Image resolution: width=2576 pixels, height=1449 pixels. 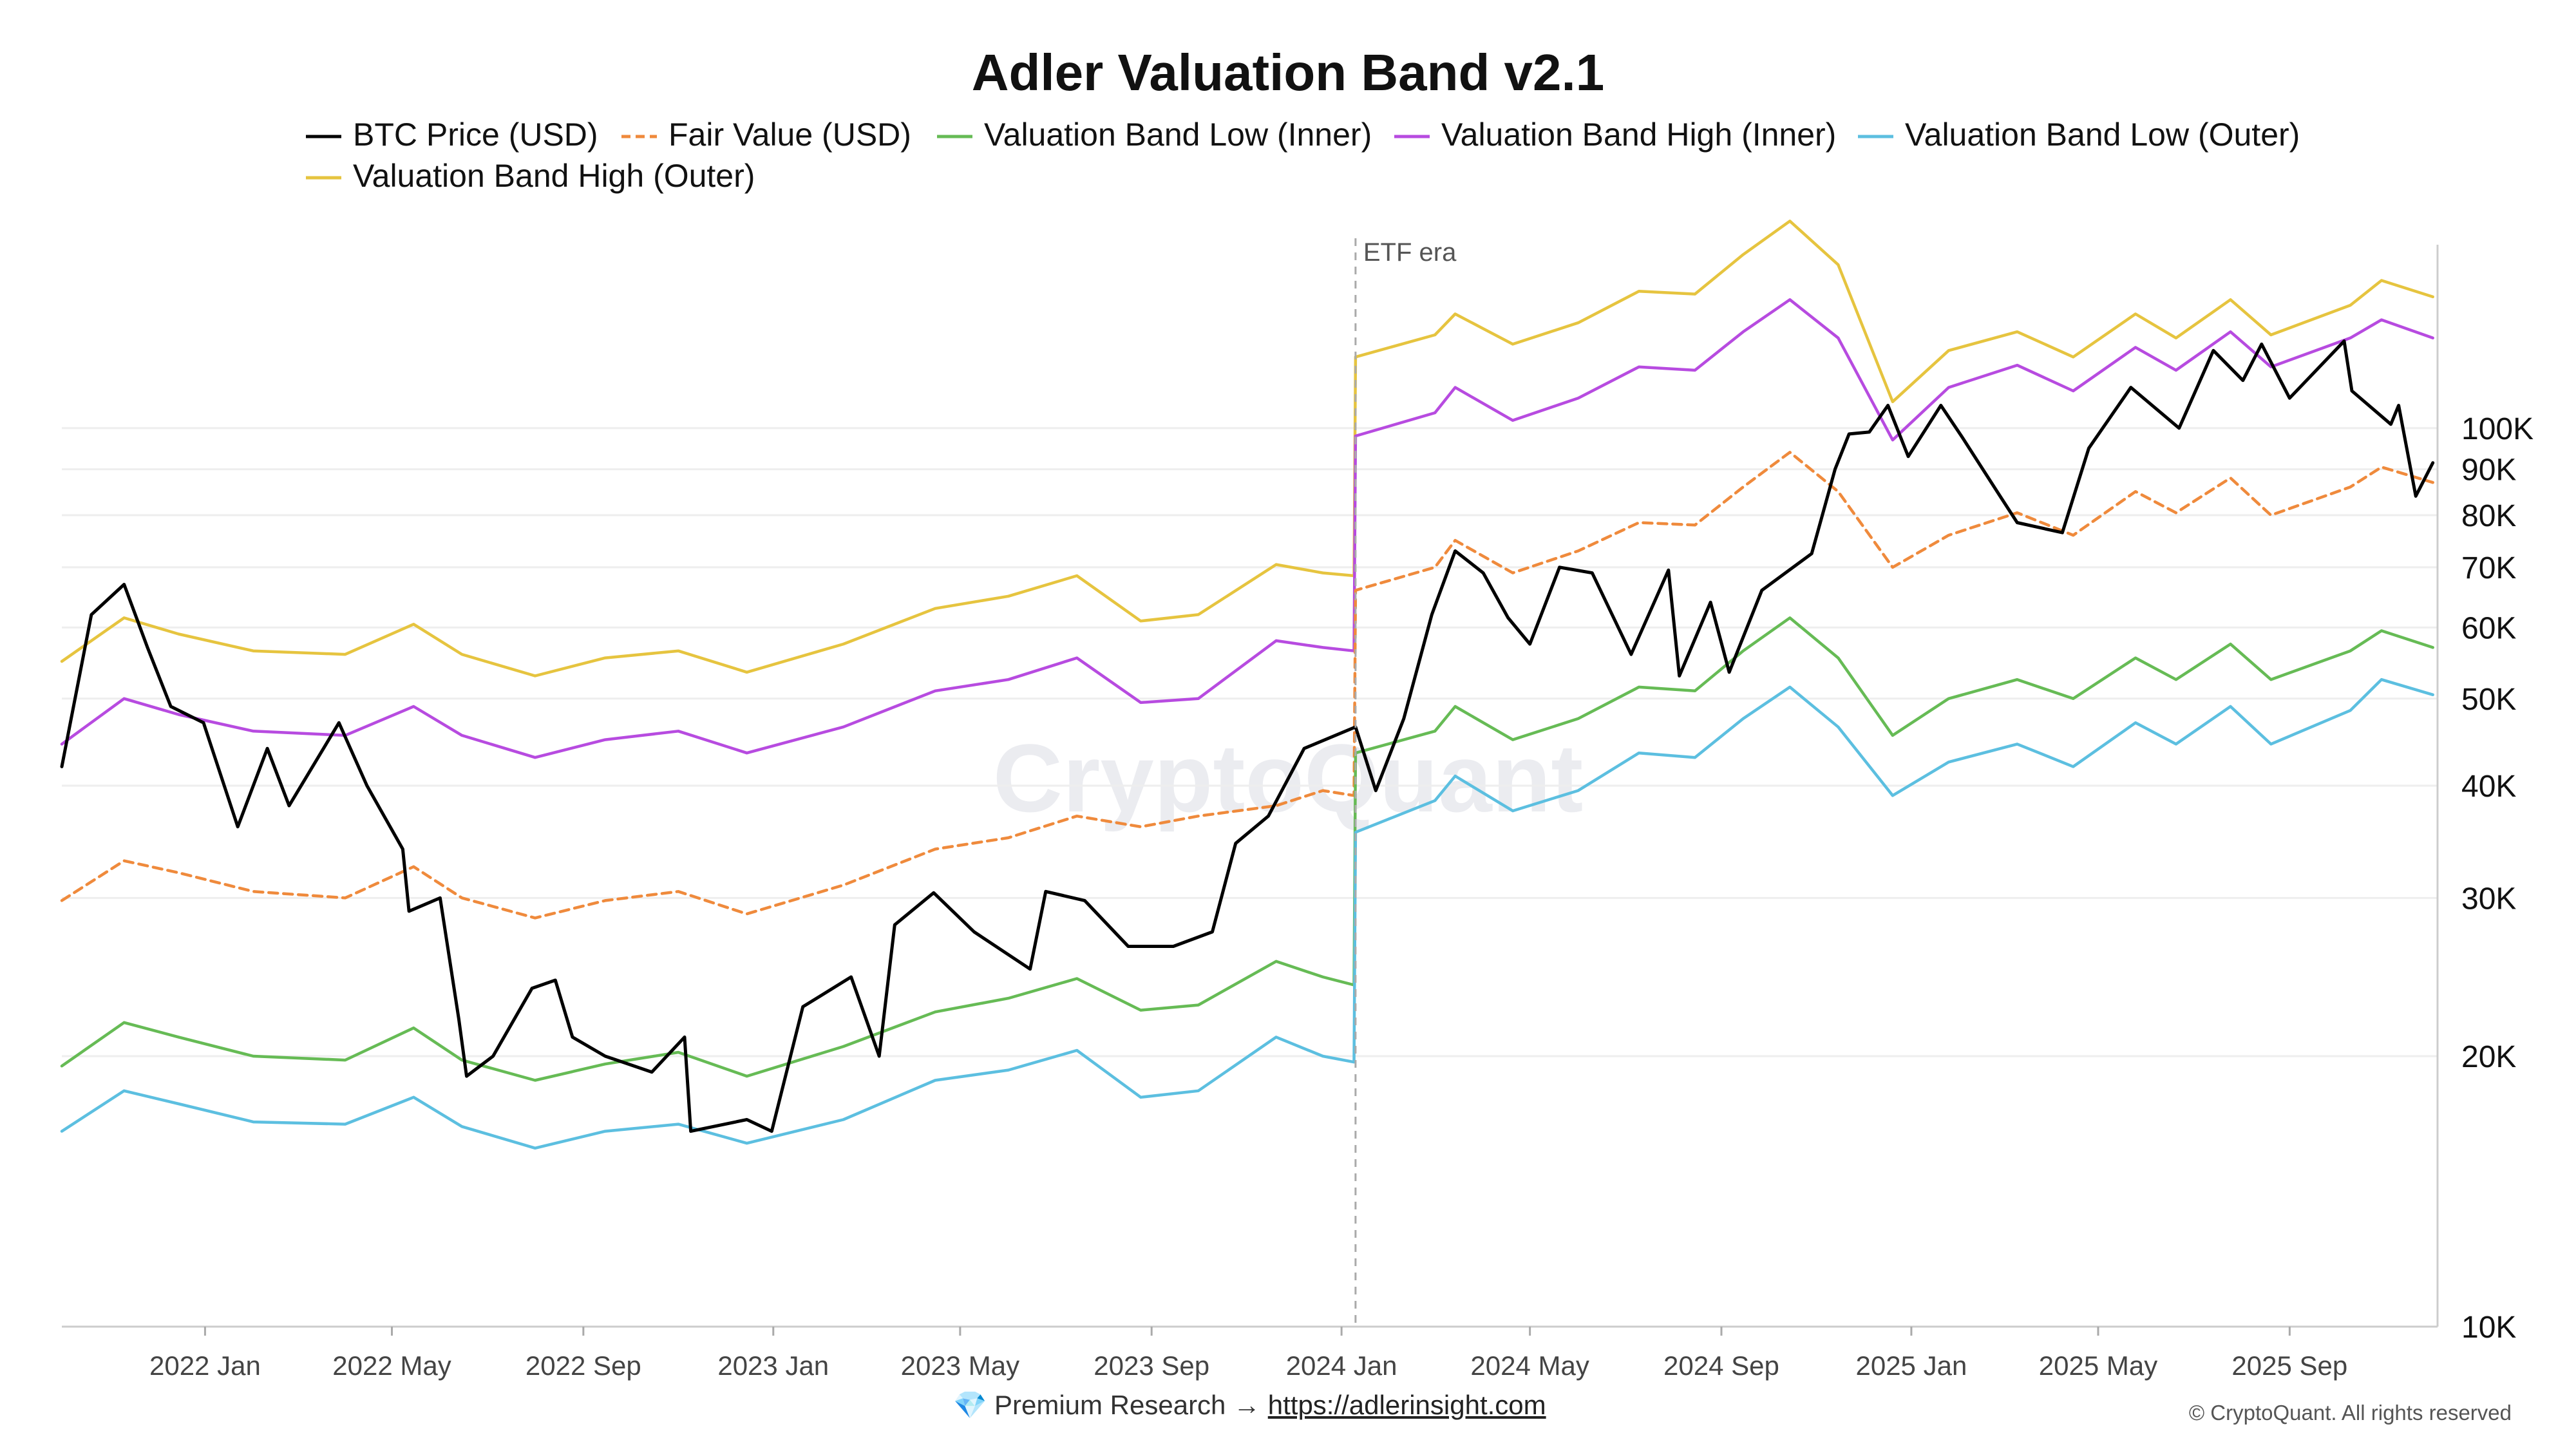 I want to click on gem-icon: 💎, so click(x=970, y=1405).